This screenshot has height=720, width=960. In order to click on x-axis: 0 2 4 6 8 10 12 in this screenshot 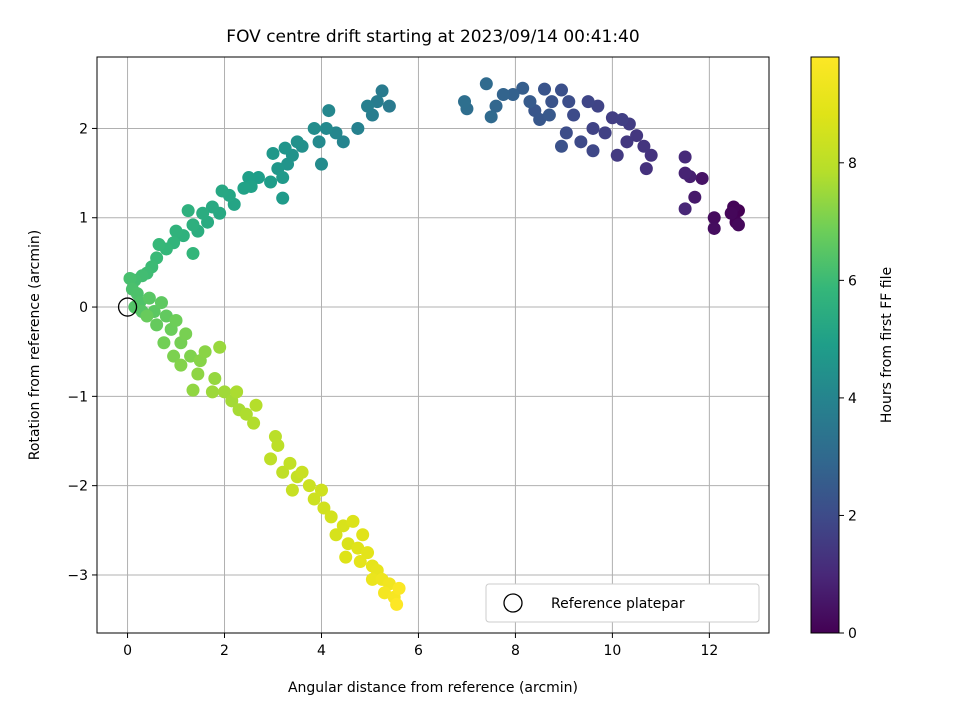, I will do `click(420, 646)`.